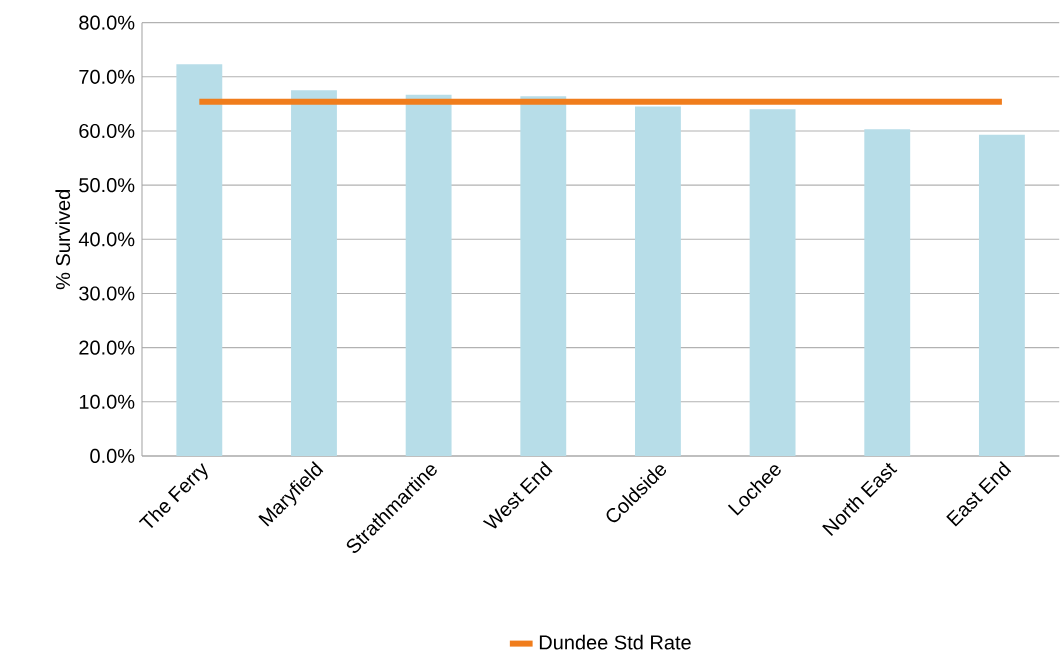 The image size is (1063, 671). I want to click on legend-label: Dundee Std Rate, so click(615, 642).